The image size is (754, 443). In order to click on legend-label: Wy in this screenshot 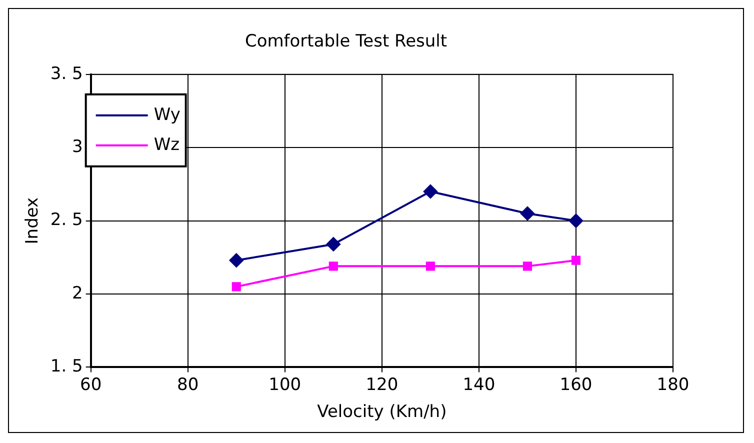, I will do `click(167, 114)`.